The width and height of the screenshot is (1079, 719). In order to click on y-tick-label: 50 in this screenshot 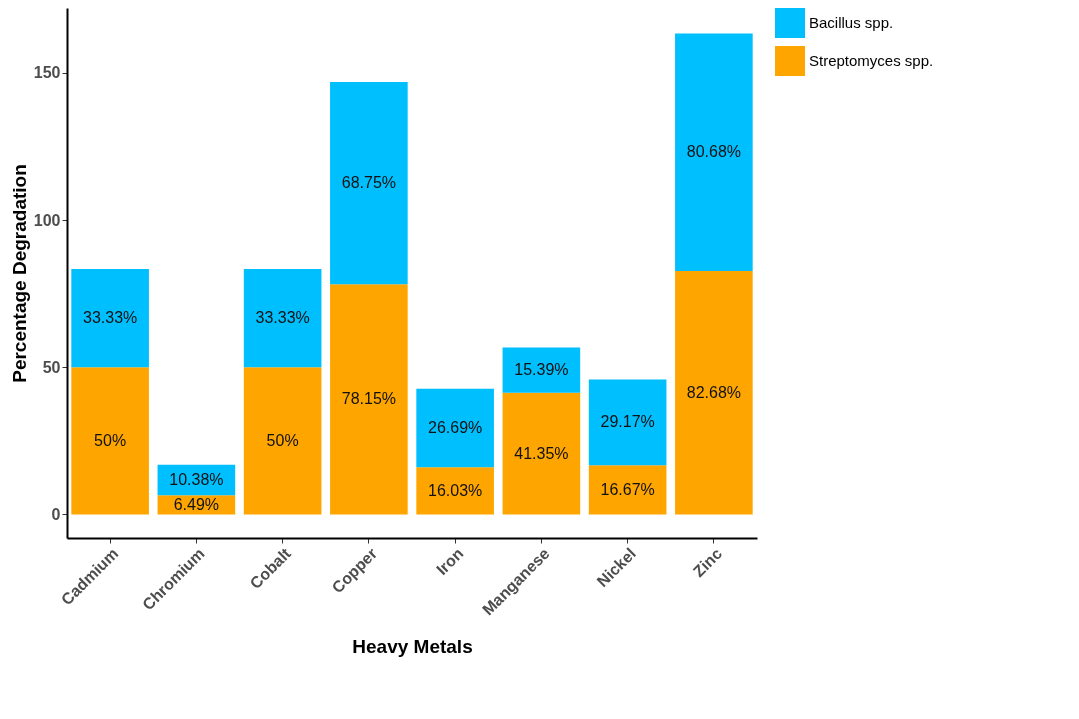, I will do `click(51, 367)`.